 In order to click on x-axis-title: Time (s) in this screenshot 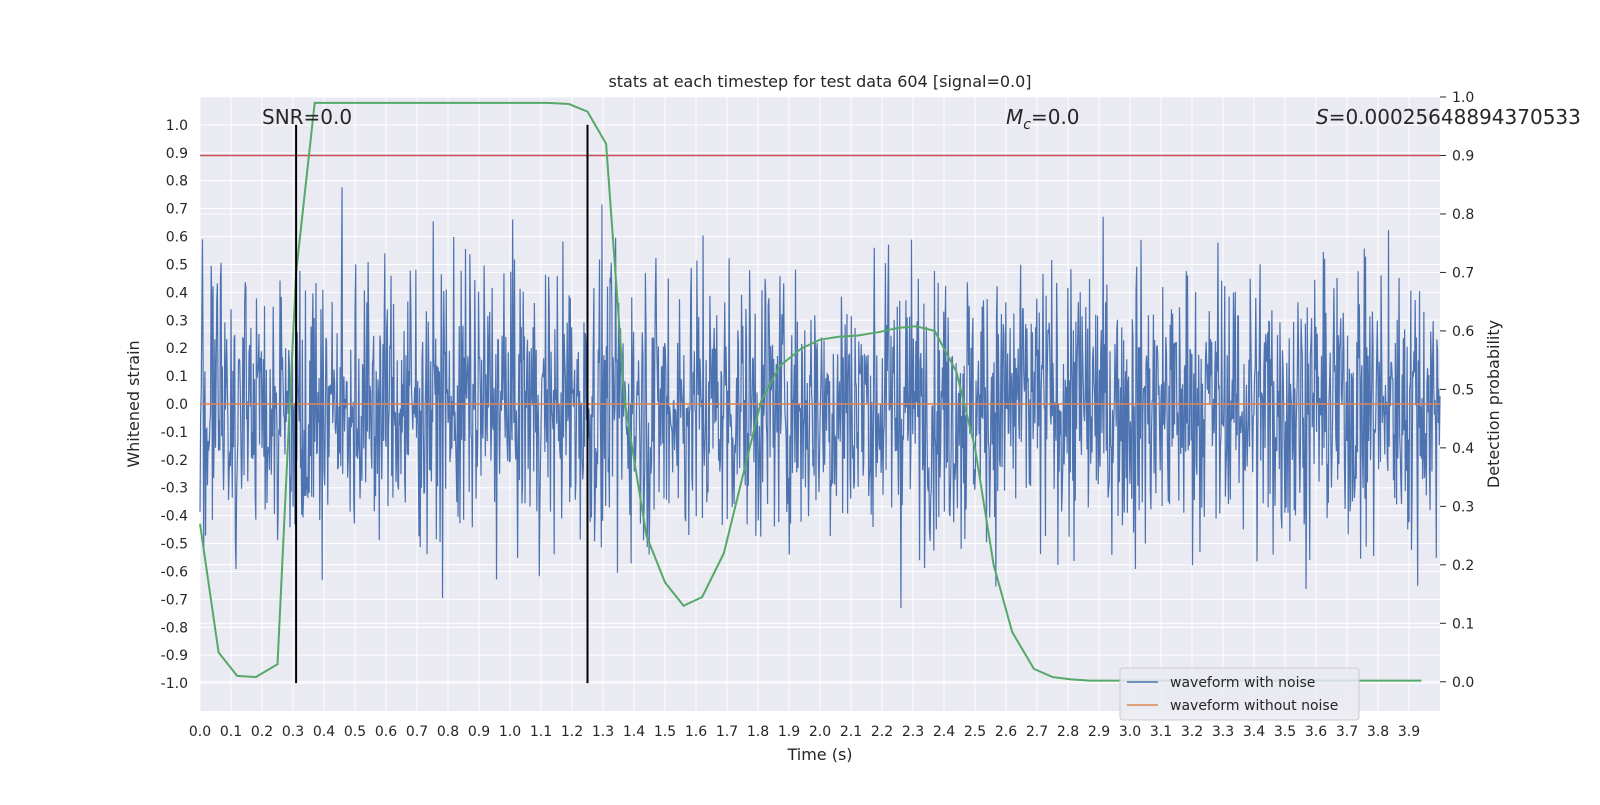, I will do `click(819, 754)`.